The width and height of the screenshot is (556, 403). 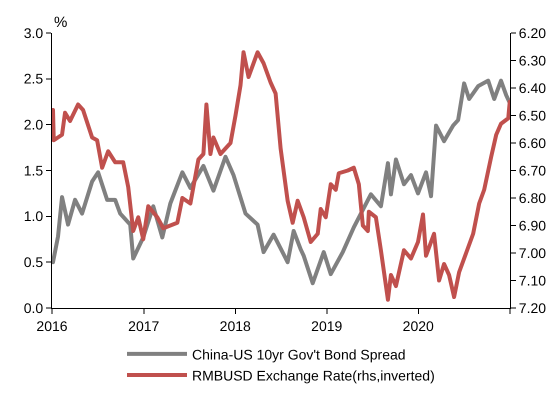 I want to click on y2-tick-label: 7.00, so click(x=532, y=252).